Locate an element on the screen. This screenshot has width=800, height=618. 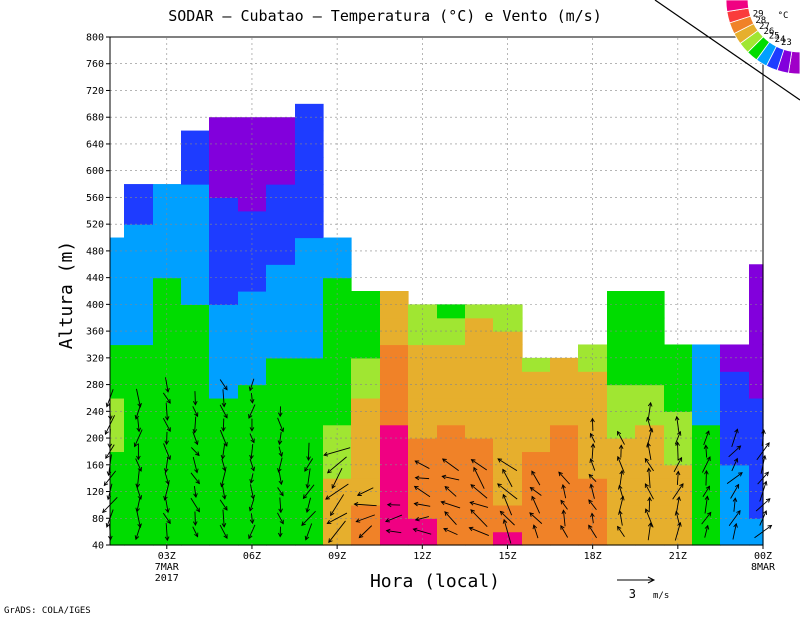
y-axis-title: Altura (m) is located at coordinates (66, 295).